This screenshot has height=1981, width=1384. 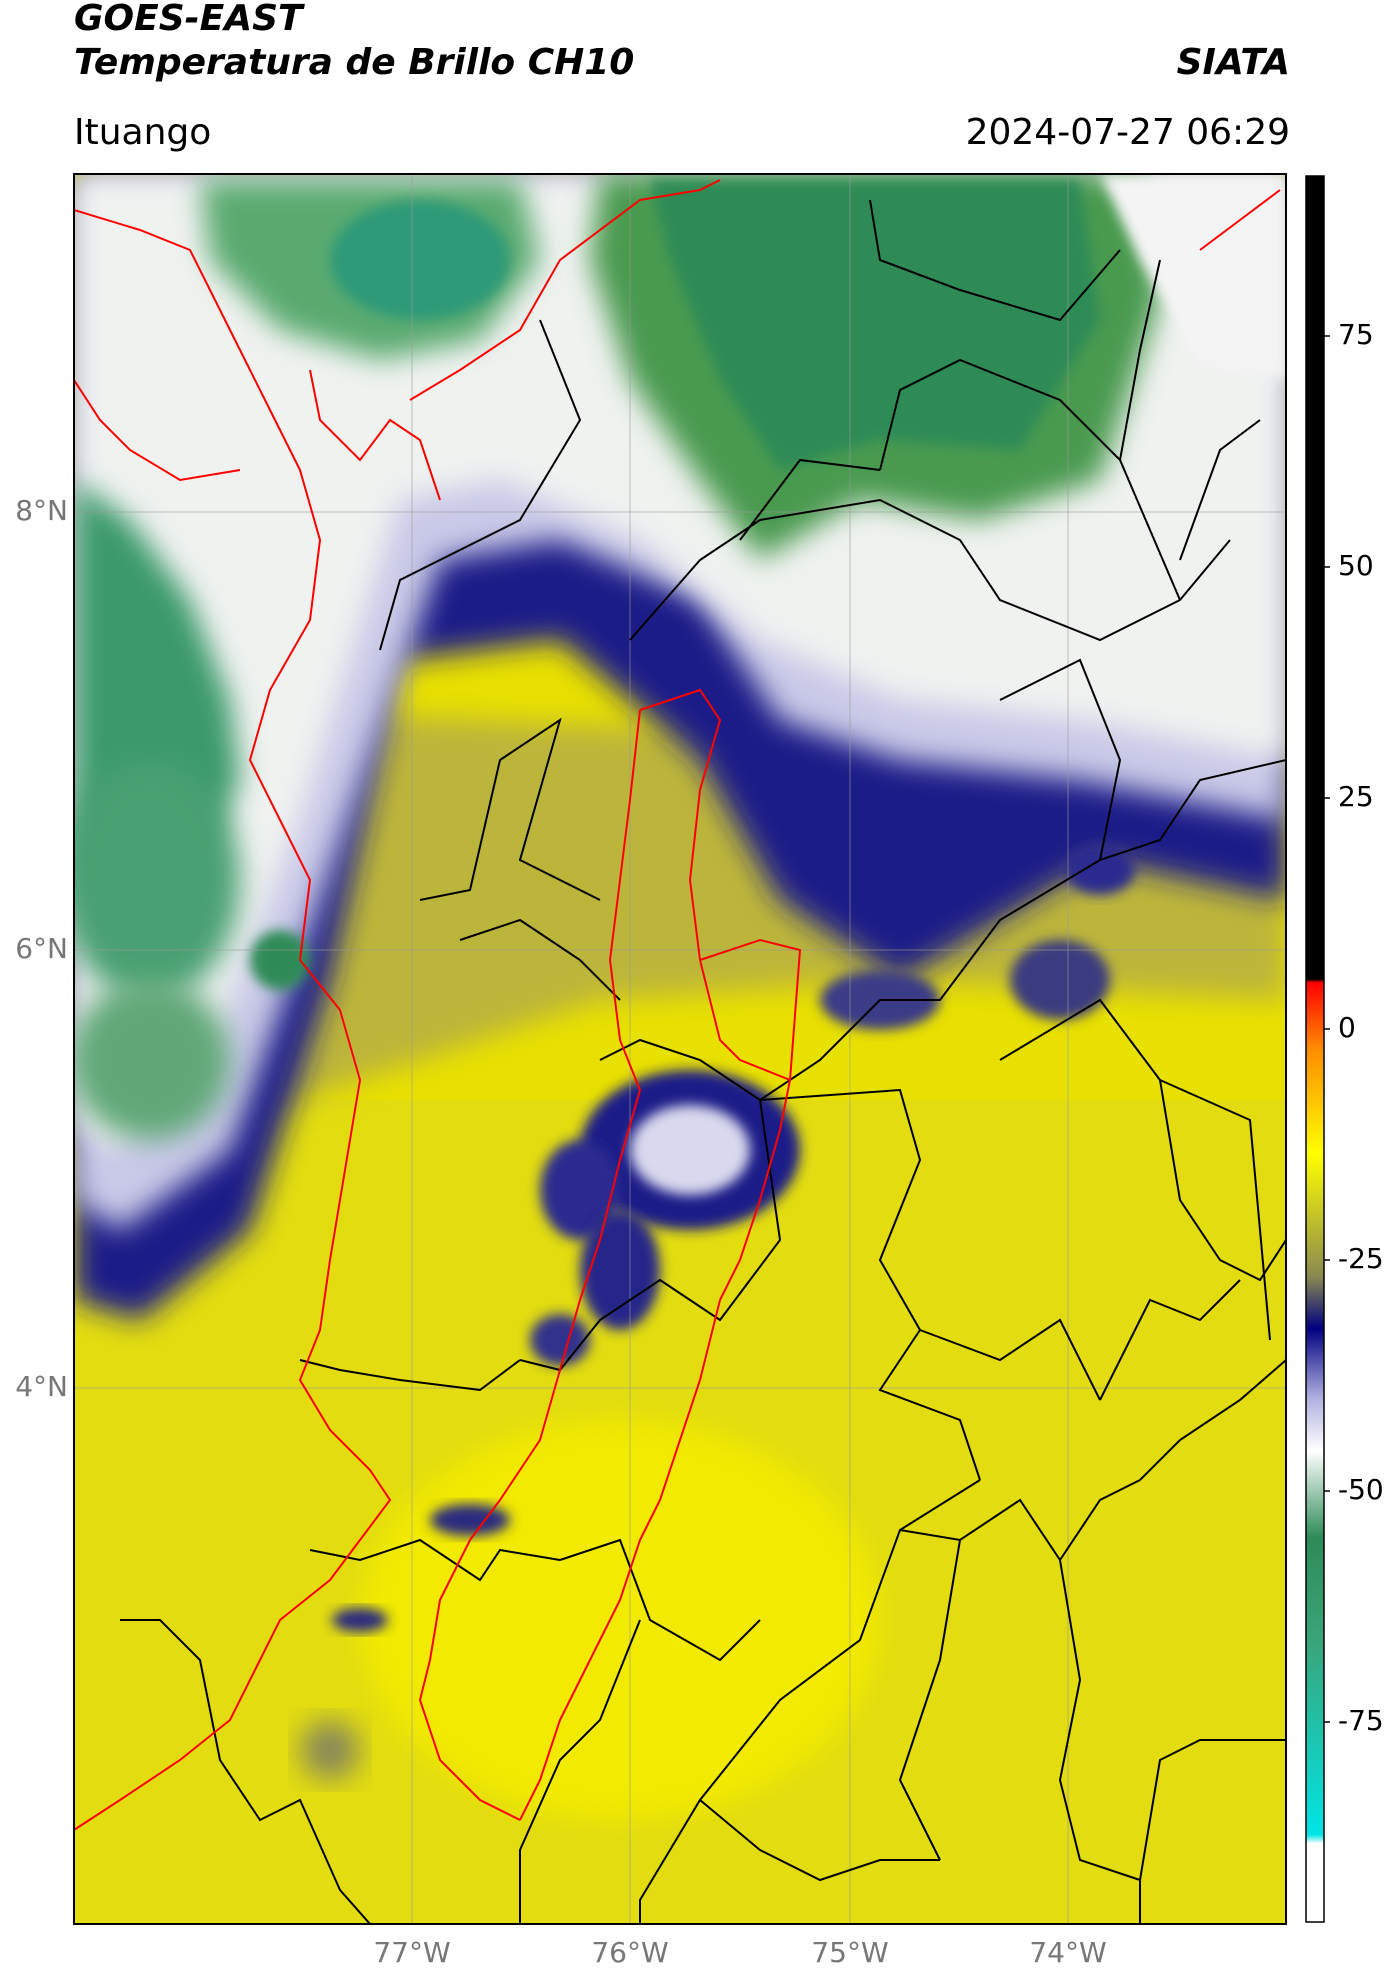 I want to click on satellite-title: GOES-EAST, so click(x=188, y=19).